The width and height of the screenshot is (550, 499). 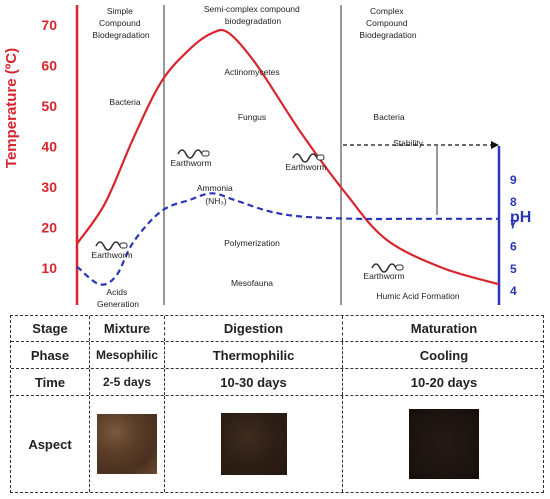 I want to click on stage-mixture: Mixture, so click(x=126, y=328).